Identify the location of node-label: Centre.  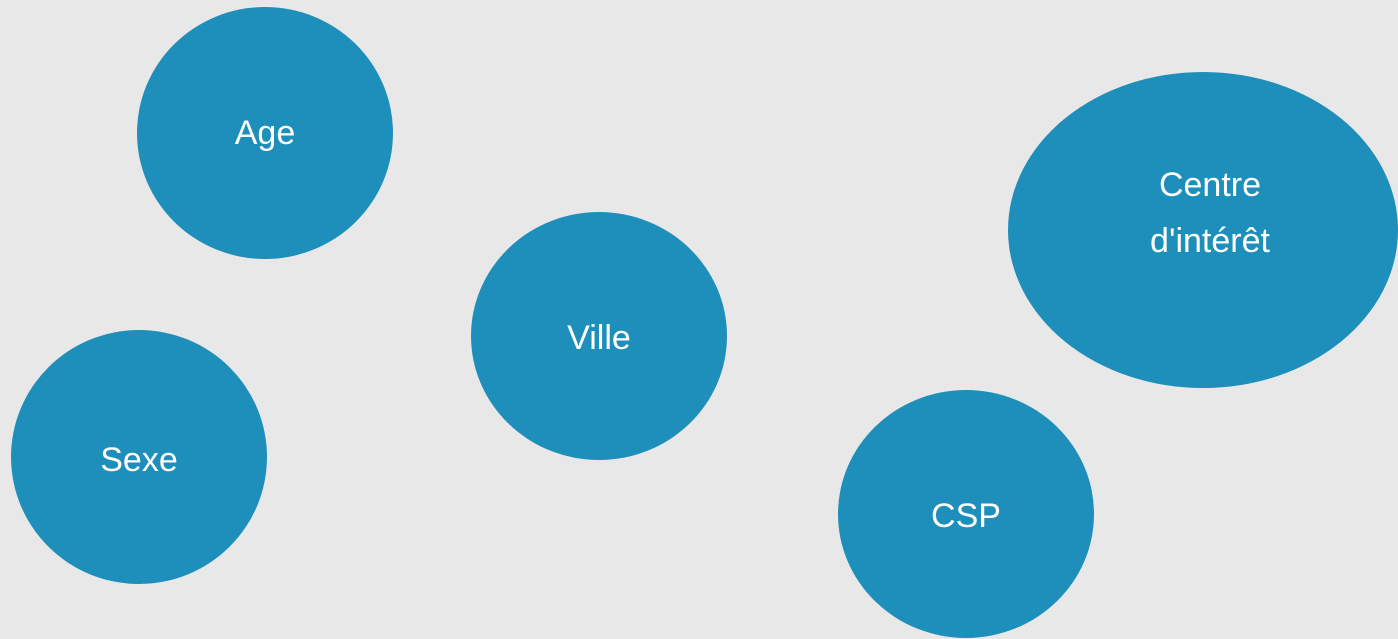
(1210, 185).